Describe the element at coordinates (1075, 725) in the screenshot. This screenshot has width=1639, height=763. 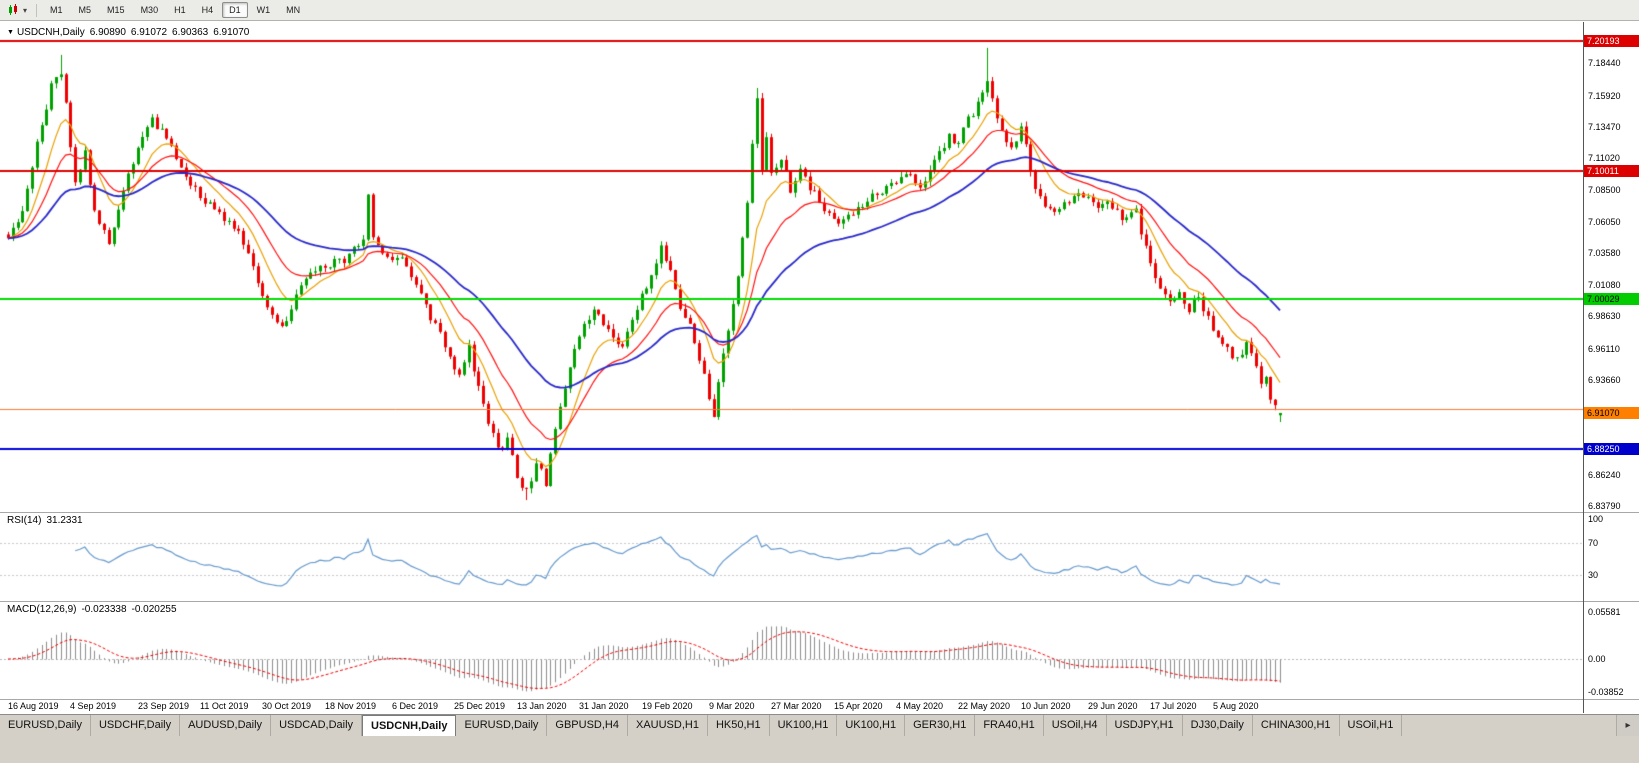
I see `chart-tab-usoil-h4: USOil,H4` at that location.